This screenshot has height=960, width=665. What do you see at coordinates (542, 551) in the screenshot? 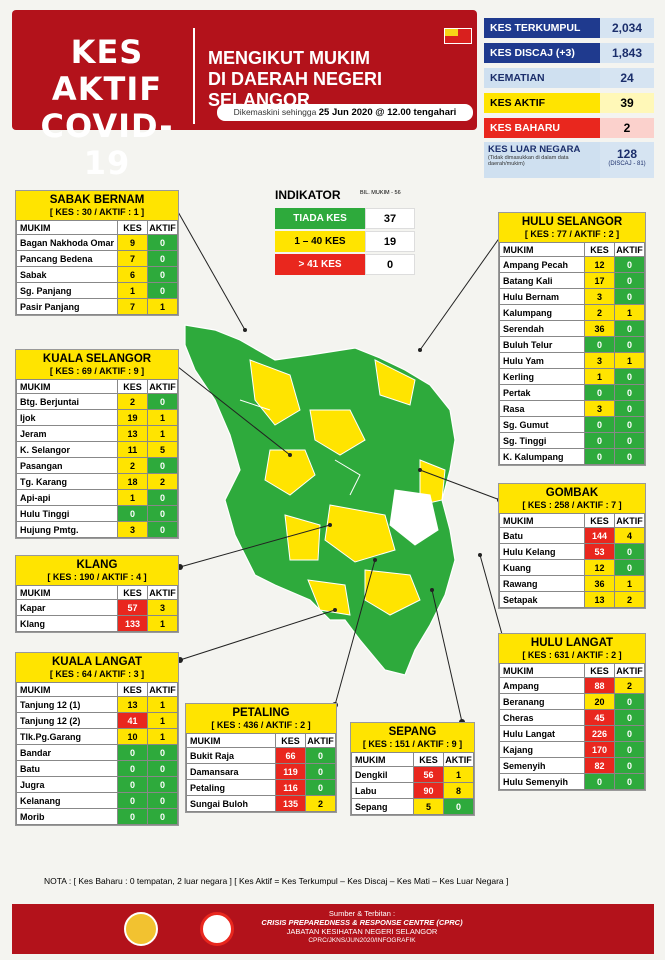
I see `mukim-name: Hulu Kelang` at bounding box center [542, 551].